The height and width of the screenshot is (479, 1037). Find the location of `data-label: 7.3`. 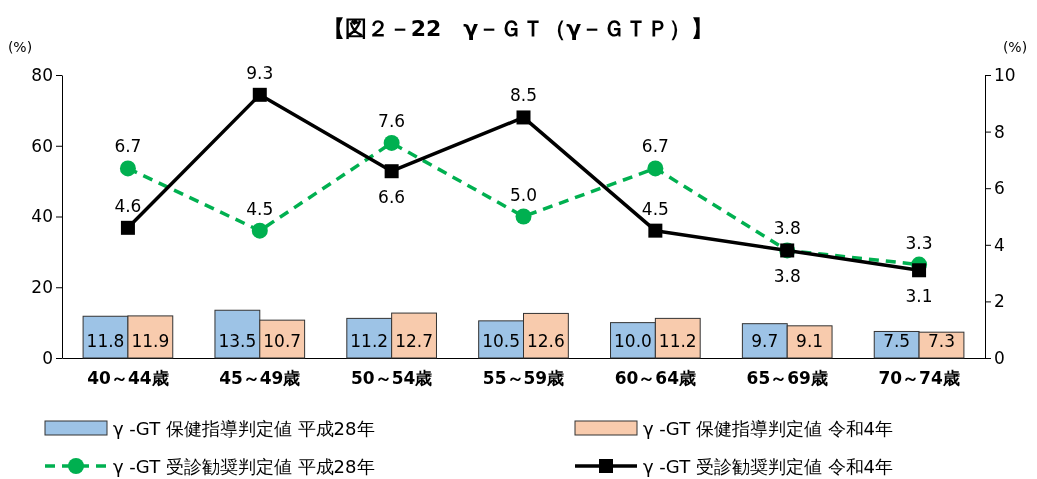

data-label: 7.3 is located at coordinates (941, 341).